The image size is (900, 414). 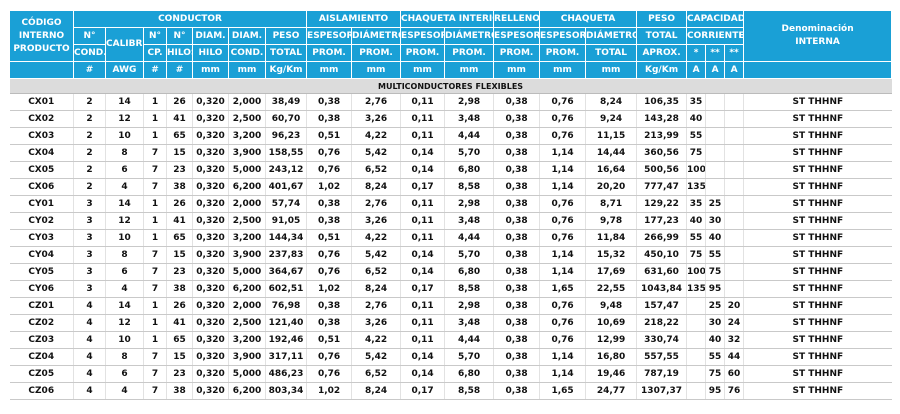 What do you see at coordinates (247, 153) in the screenshot?
I see `table-cell: 3,900` at bounding box center [247, 153].